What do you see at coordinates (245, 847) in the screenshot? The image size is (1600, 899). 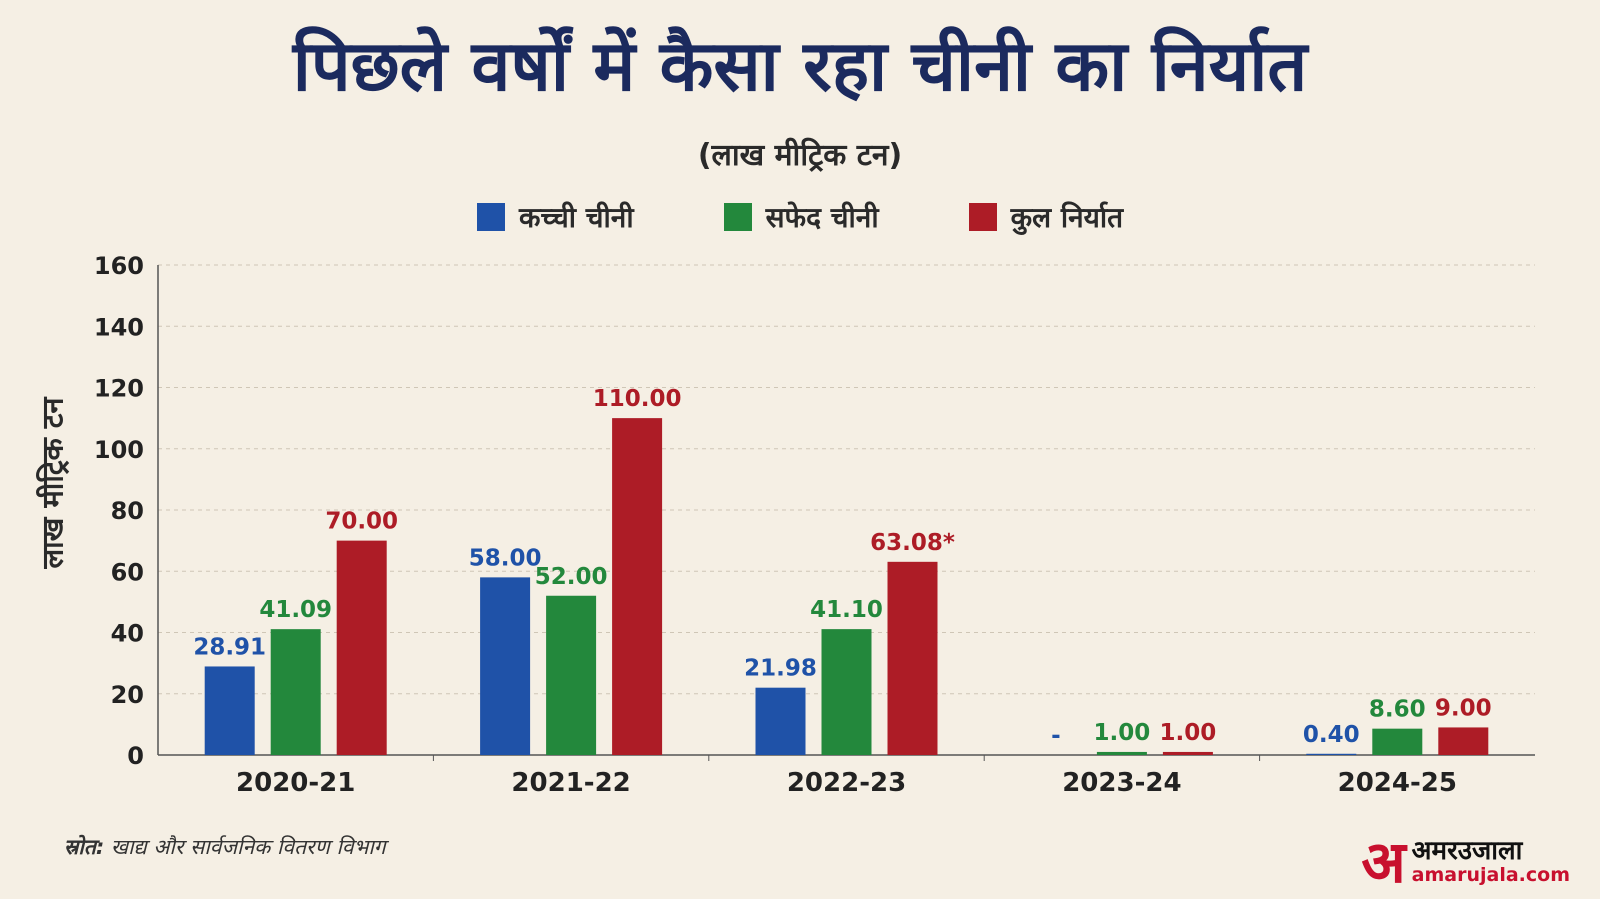 I see `source-text: खाद्य और सार्वजनिक वितरण विभाग` at bounding box center [245, 847].